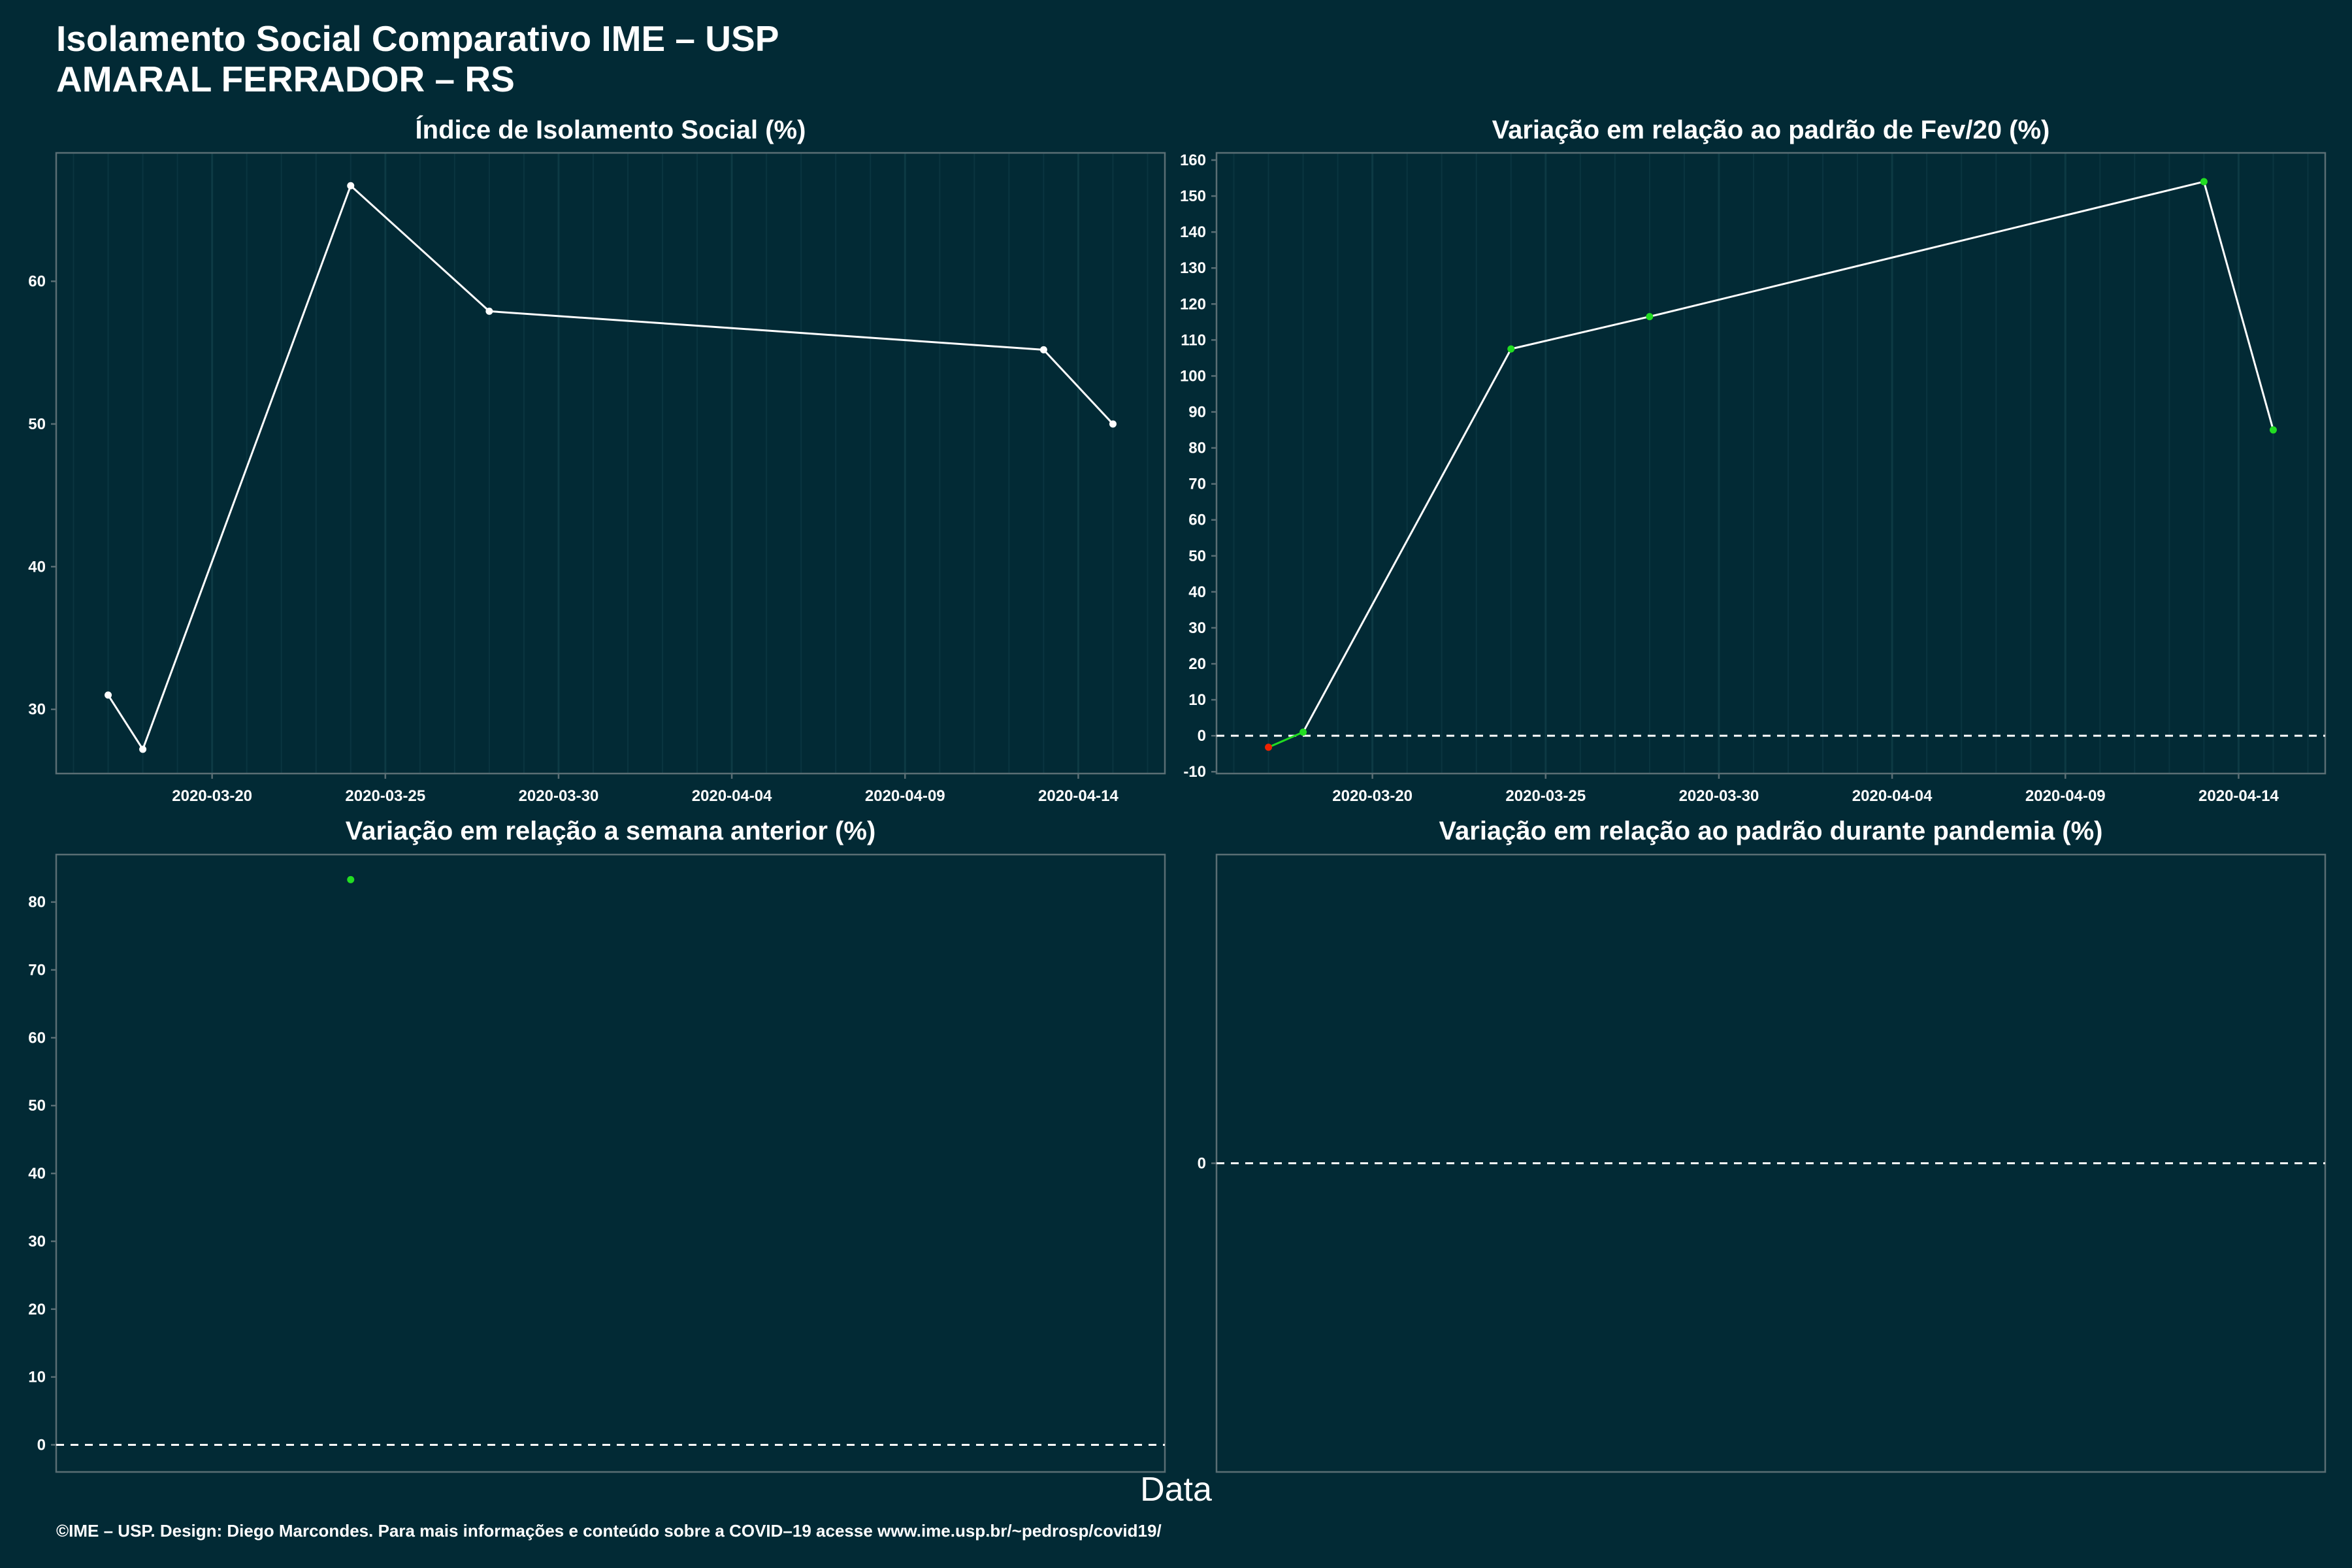 This screenshot has width=2352, height=1568. What do you see at coordinates (1193, 340) in the screenshot?
I see `y-tick-label: 110` at bounding box center [1193, 340].